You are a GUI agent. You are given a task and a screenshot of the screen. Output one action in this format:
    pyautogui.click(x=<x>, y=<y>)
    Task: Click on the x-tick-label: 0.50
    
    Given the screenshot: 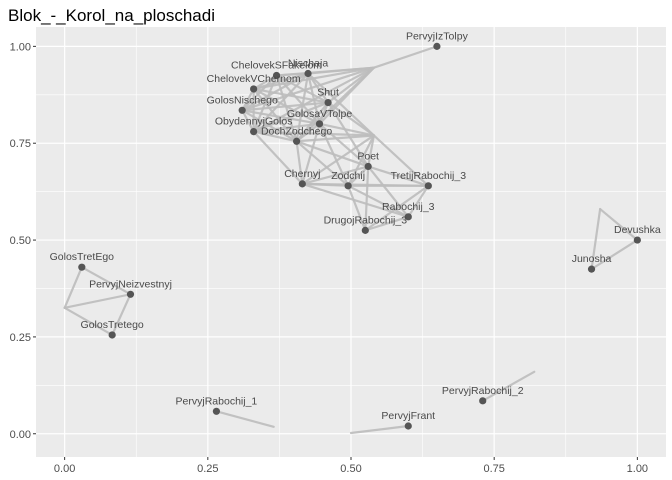 What is the action you would take?
    pyautogui.click(x=350, y=469)
    